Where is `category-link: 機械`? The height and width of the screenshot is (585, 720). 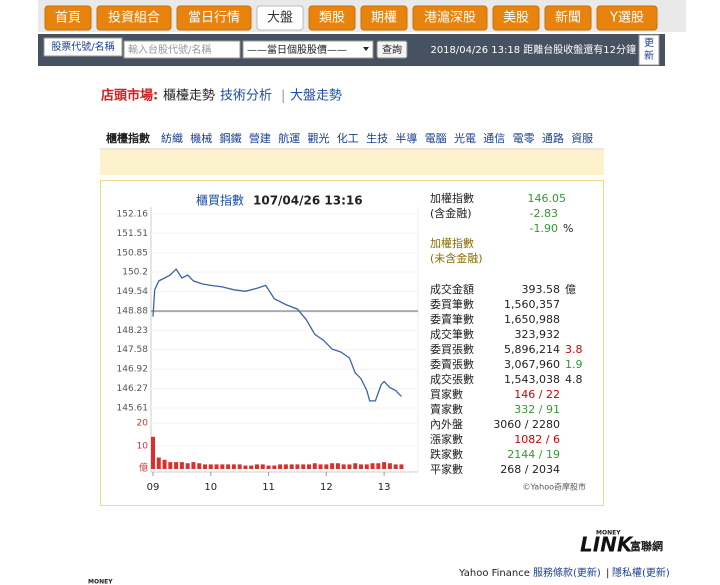 category-link: 機械 is located at coordinates (201, 138).